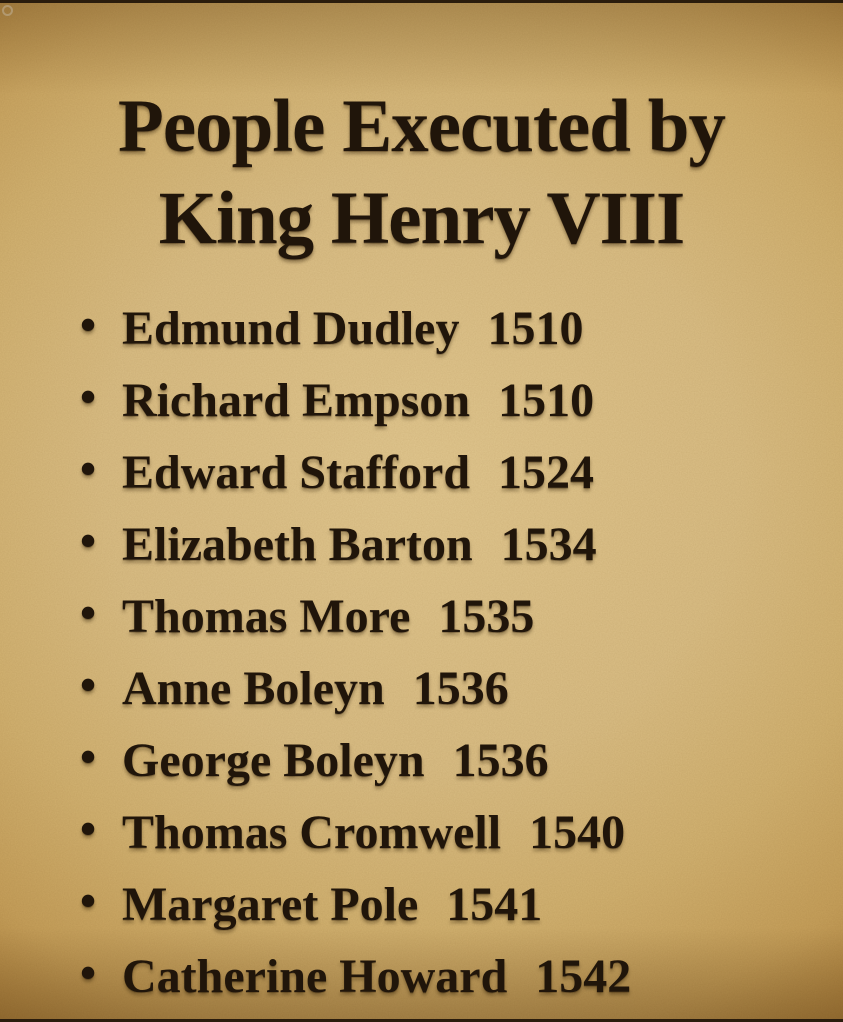  What do you see at coordinates (273, 760) in the screenshot?
I see `person-name: George Boleyn` at bounding box center [273, 760].